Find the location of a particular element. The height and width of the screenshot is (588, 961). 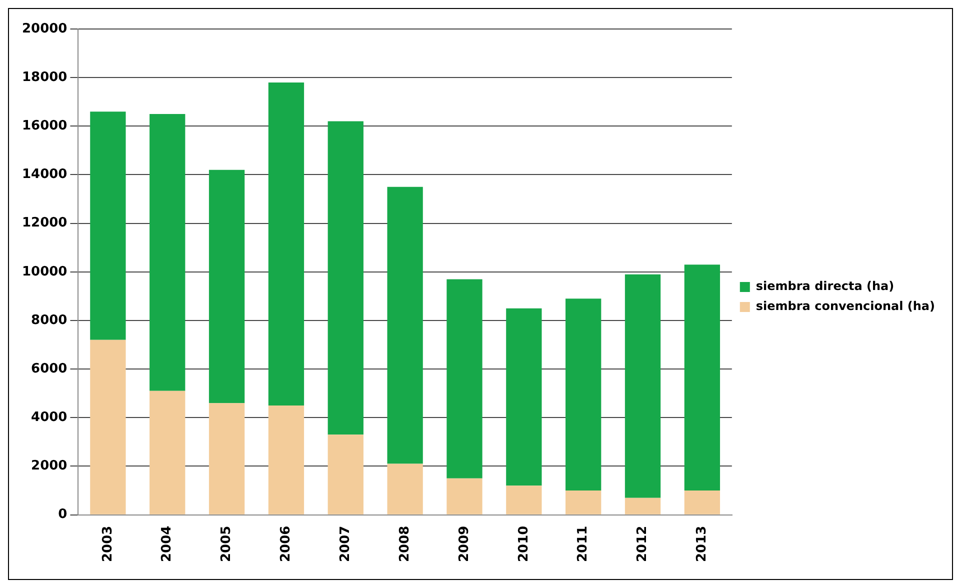

x-tick-label: 2008 is located at coordinates (404, 544).